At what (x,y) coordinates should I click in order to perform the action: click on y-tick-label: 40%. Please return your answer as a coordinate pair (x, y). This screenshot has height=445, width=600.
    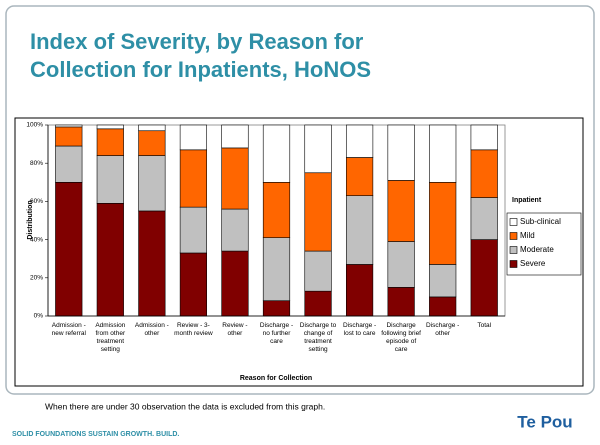
    Looking at the image, I should click on (36, 239).